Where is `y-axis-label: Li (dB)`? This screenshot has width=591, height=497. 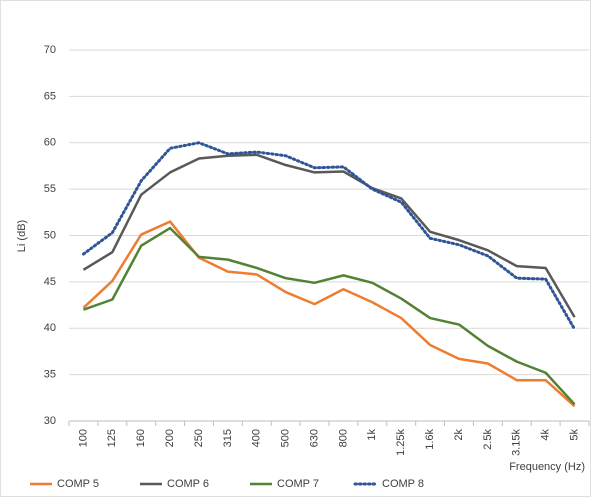
y-axis-label: Li (dB) is located at coordinates (22, 236).